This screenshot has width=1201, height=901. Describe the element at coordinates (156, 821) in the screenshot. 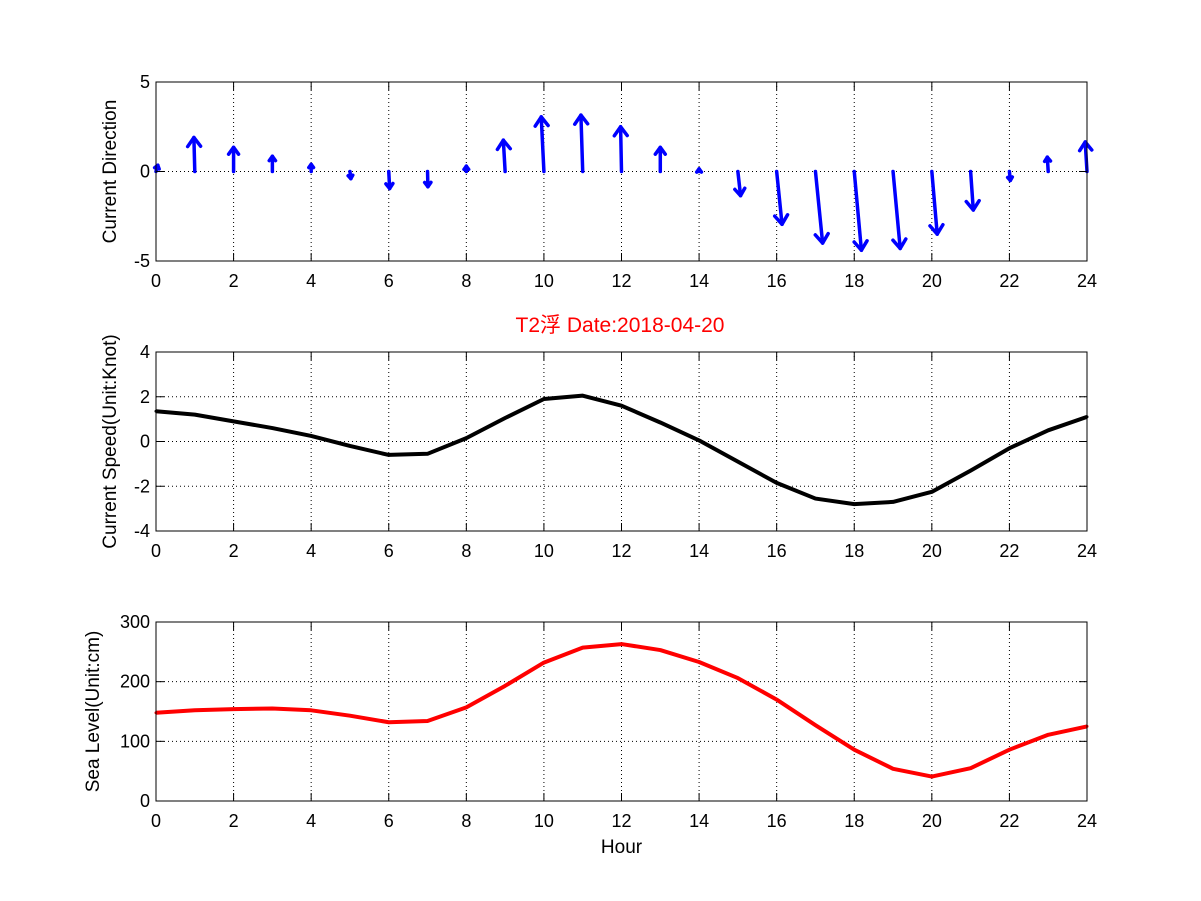

I see `sea-level-x-tick-label: 0` at that location.